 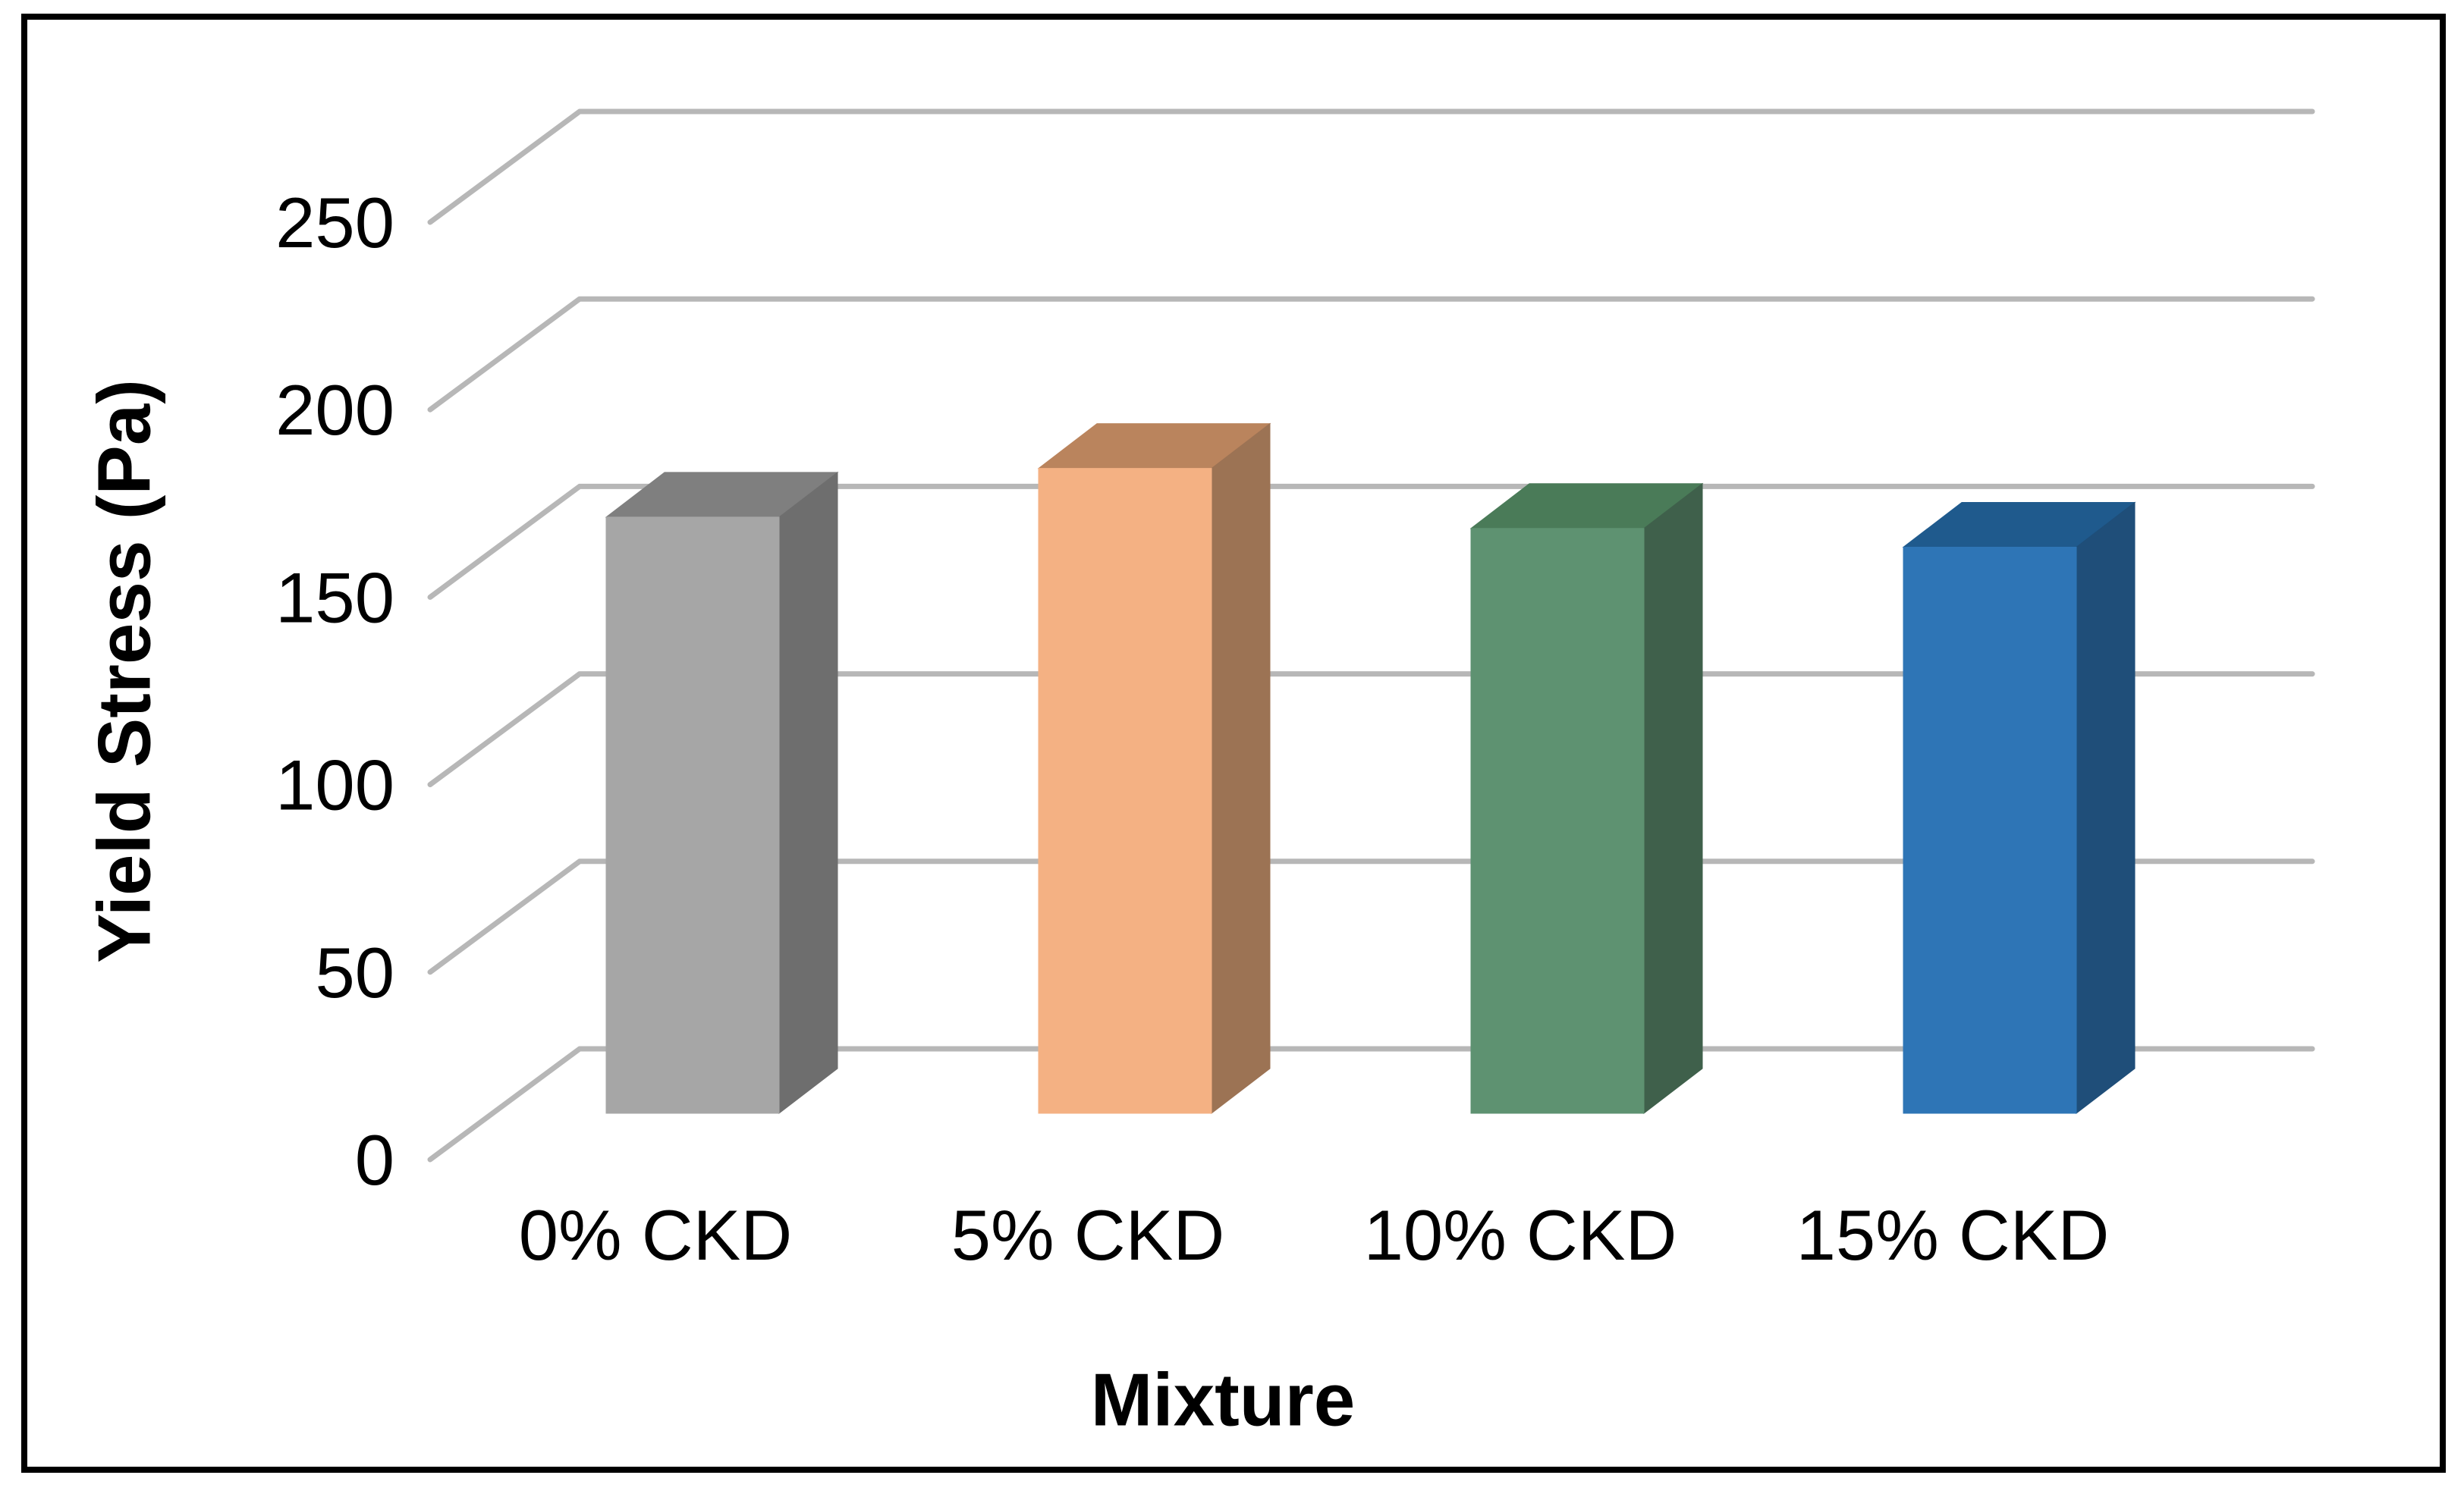 I want to click on y-tick-label-200: 200, so click(x=334, y=410).